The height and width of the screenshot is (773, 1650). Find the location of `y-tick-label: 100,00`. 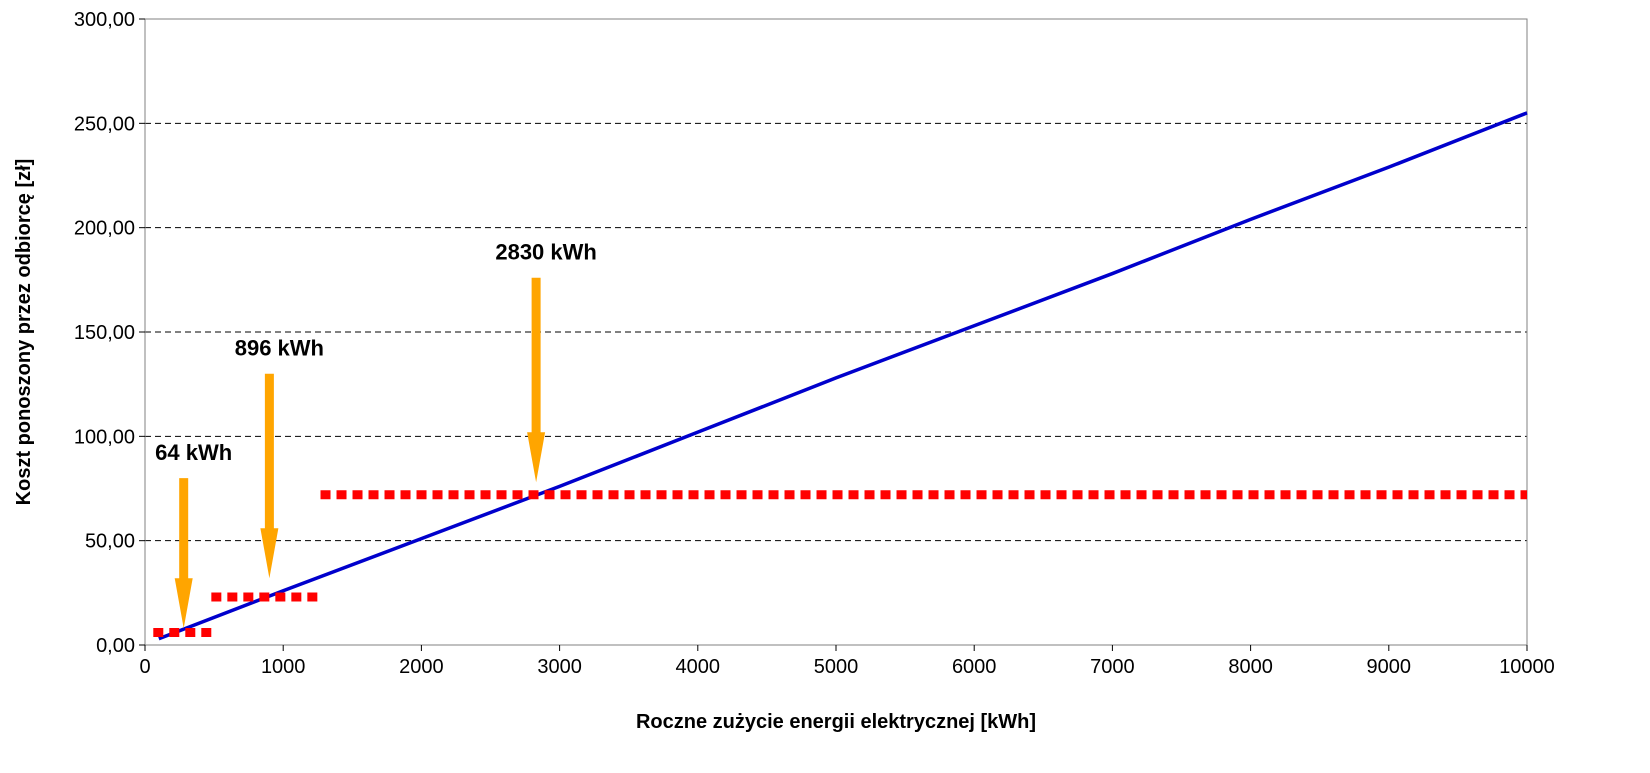

y-tick-label: 100,00 is located at coordinates (104, 437).